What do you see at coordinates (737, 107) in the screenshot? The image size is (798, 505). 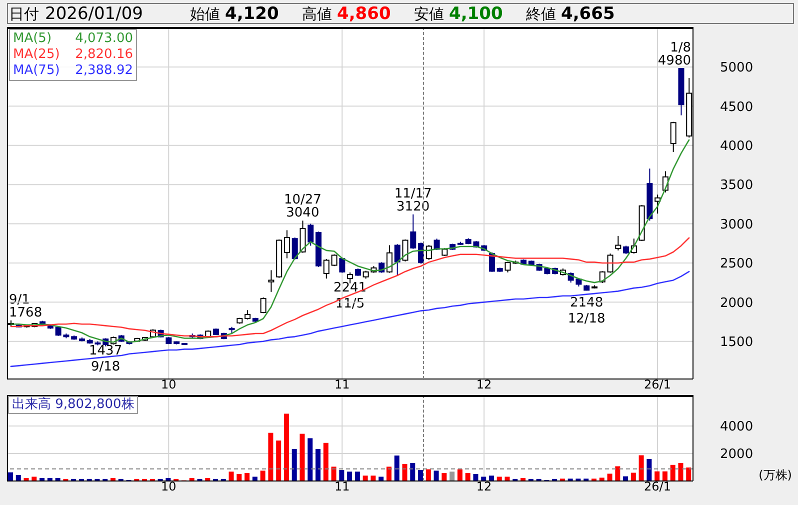 I see `y-tick-label: 4500` at bounding box center [737, 107].